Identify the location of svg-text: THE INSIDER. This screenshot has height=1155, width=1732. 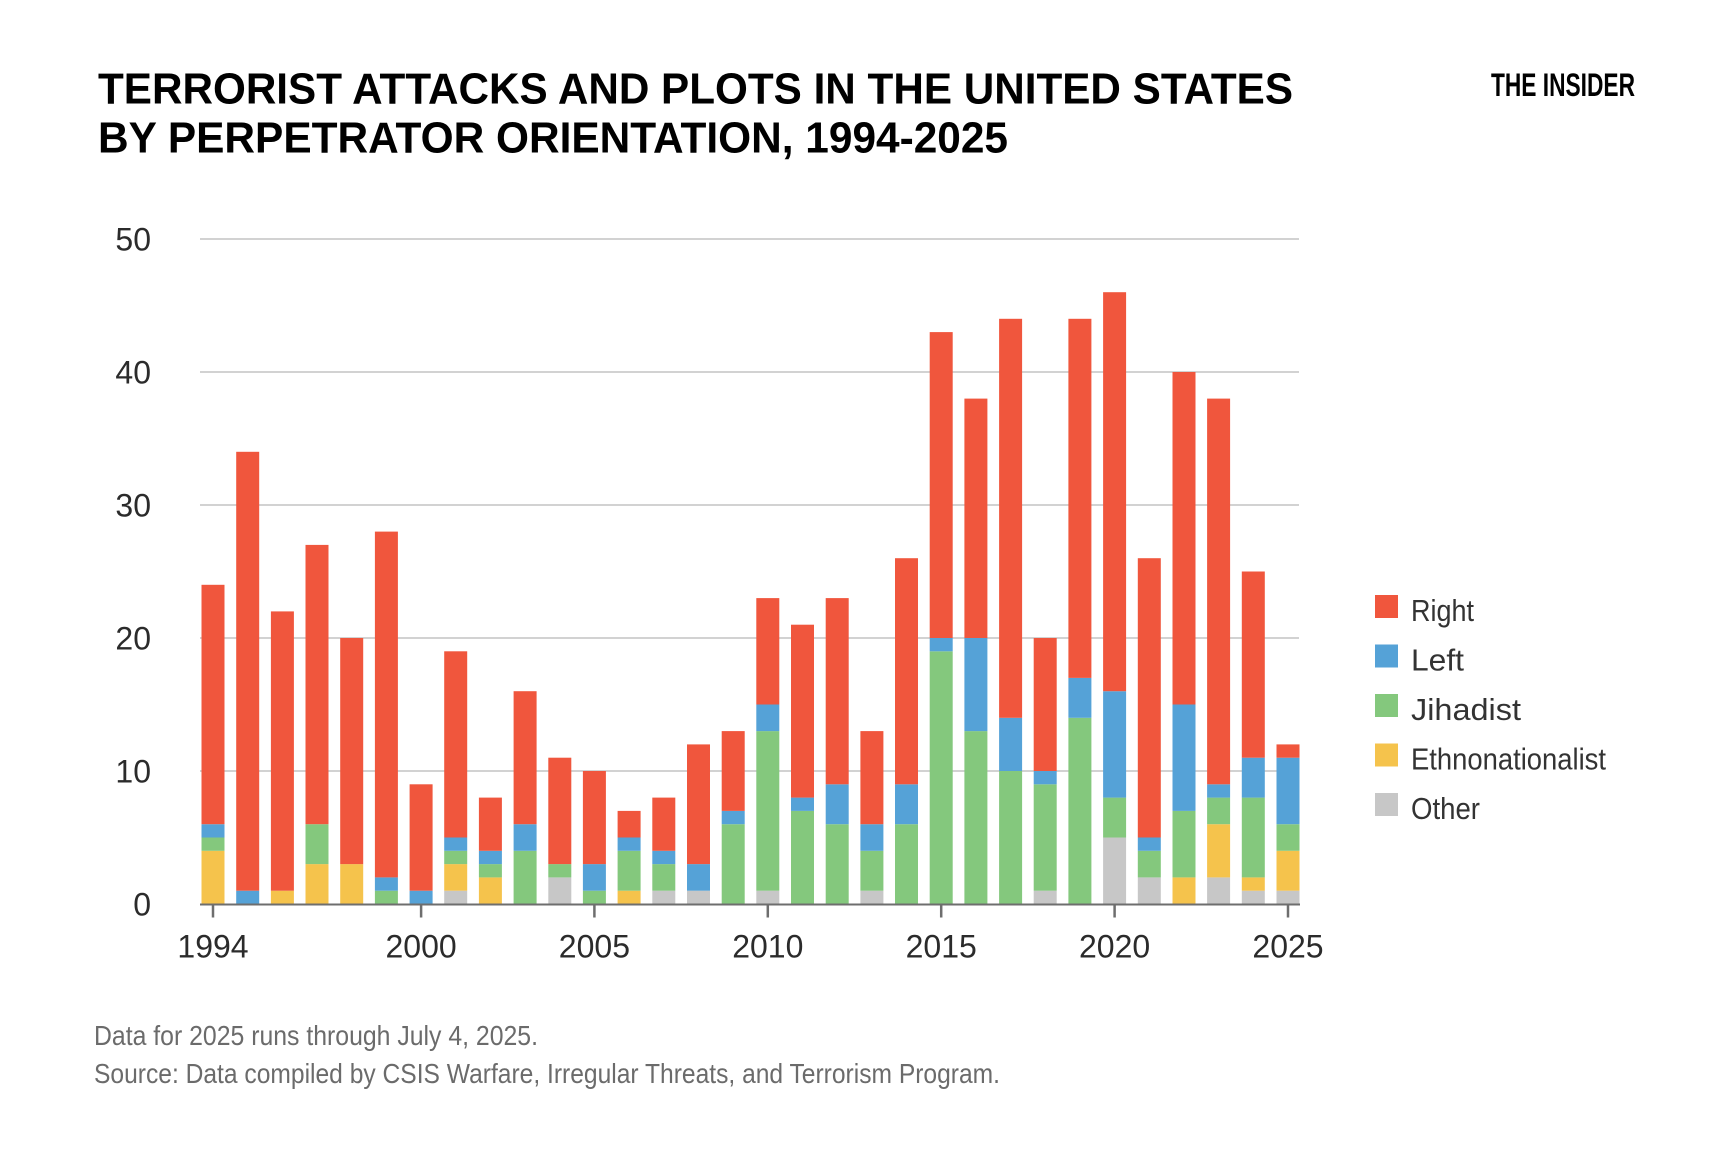
(1563, 85).